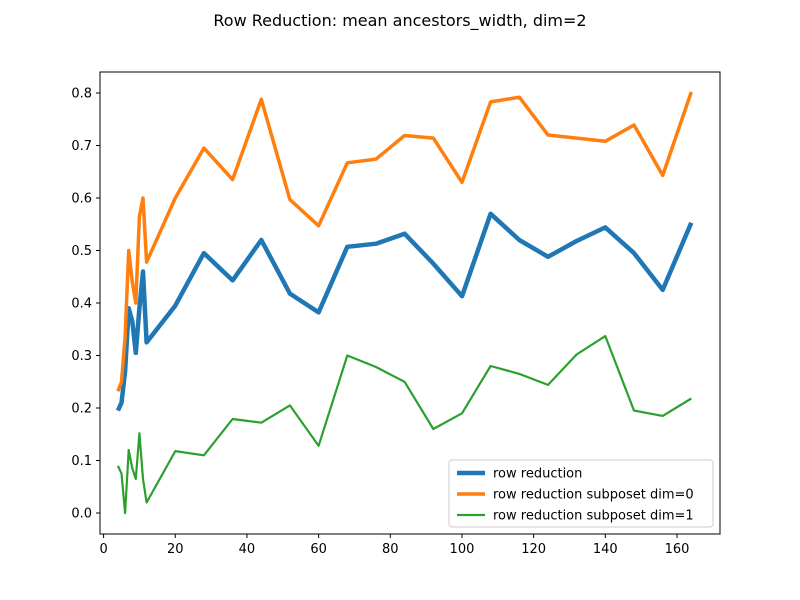 The image size is (800, 600). What do you see at coordinates (81, 199) in the screenshot?
I see `y-tick-label: 0.6` at bounding box center [81, 199].